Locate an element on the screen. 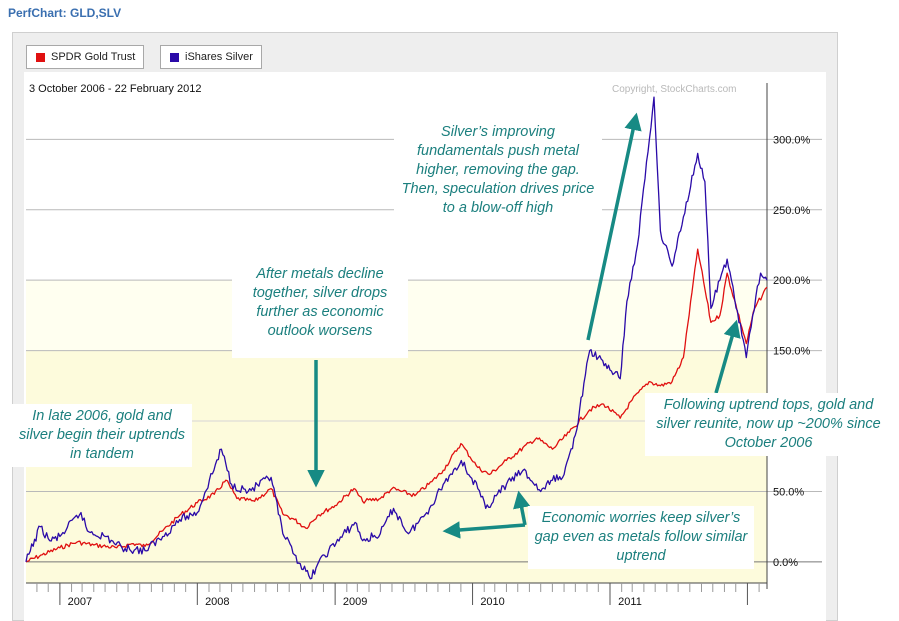 Image resolution: width=899 pixels, height=621 pixels. legend-label-gold: SPDR Gold Trust is located at coordinates (93, 57).